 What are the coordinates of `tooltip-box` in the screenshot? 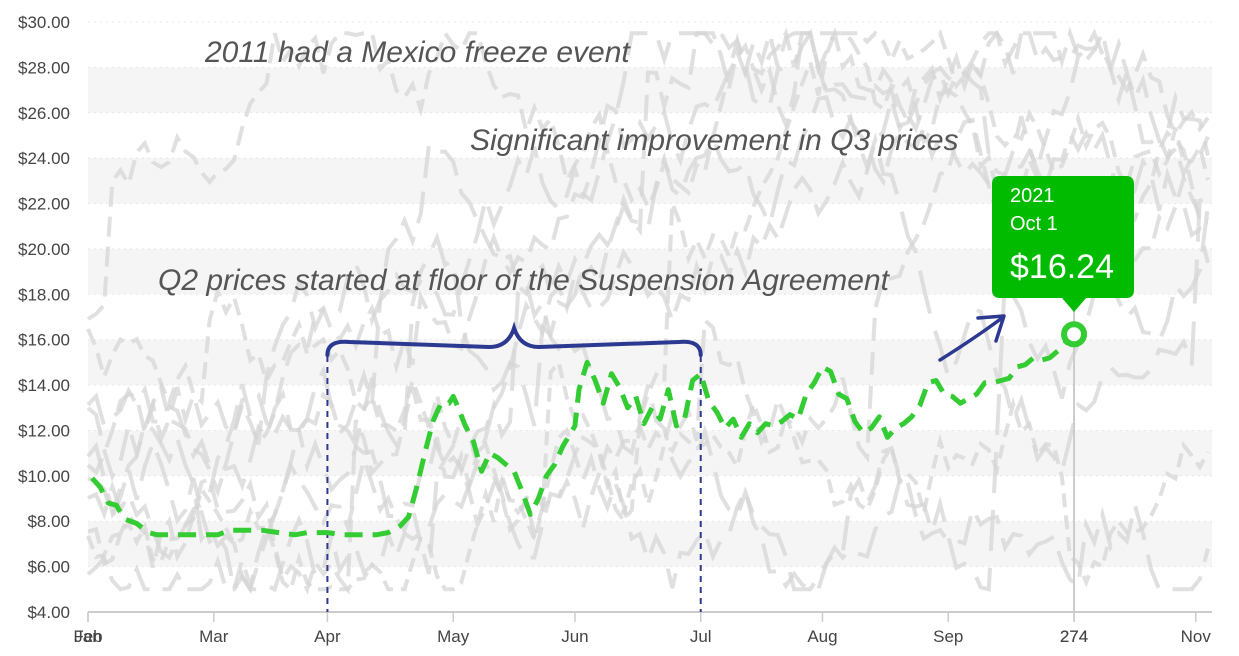 It's located at (1063, 244).